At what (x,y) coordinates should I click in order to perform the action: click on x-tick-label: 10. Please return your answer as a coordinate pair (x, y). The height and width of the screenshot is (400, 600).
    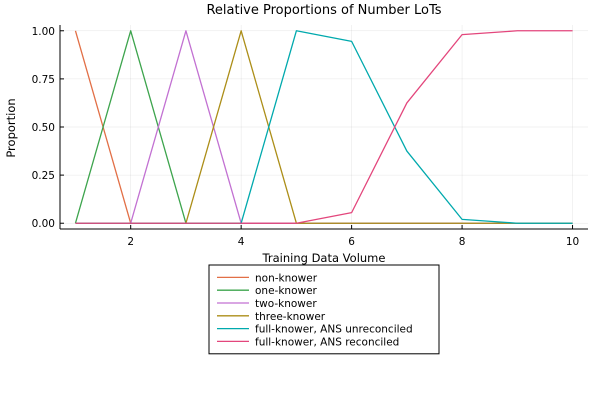
    Looking at the image, I should click on (572, 242).